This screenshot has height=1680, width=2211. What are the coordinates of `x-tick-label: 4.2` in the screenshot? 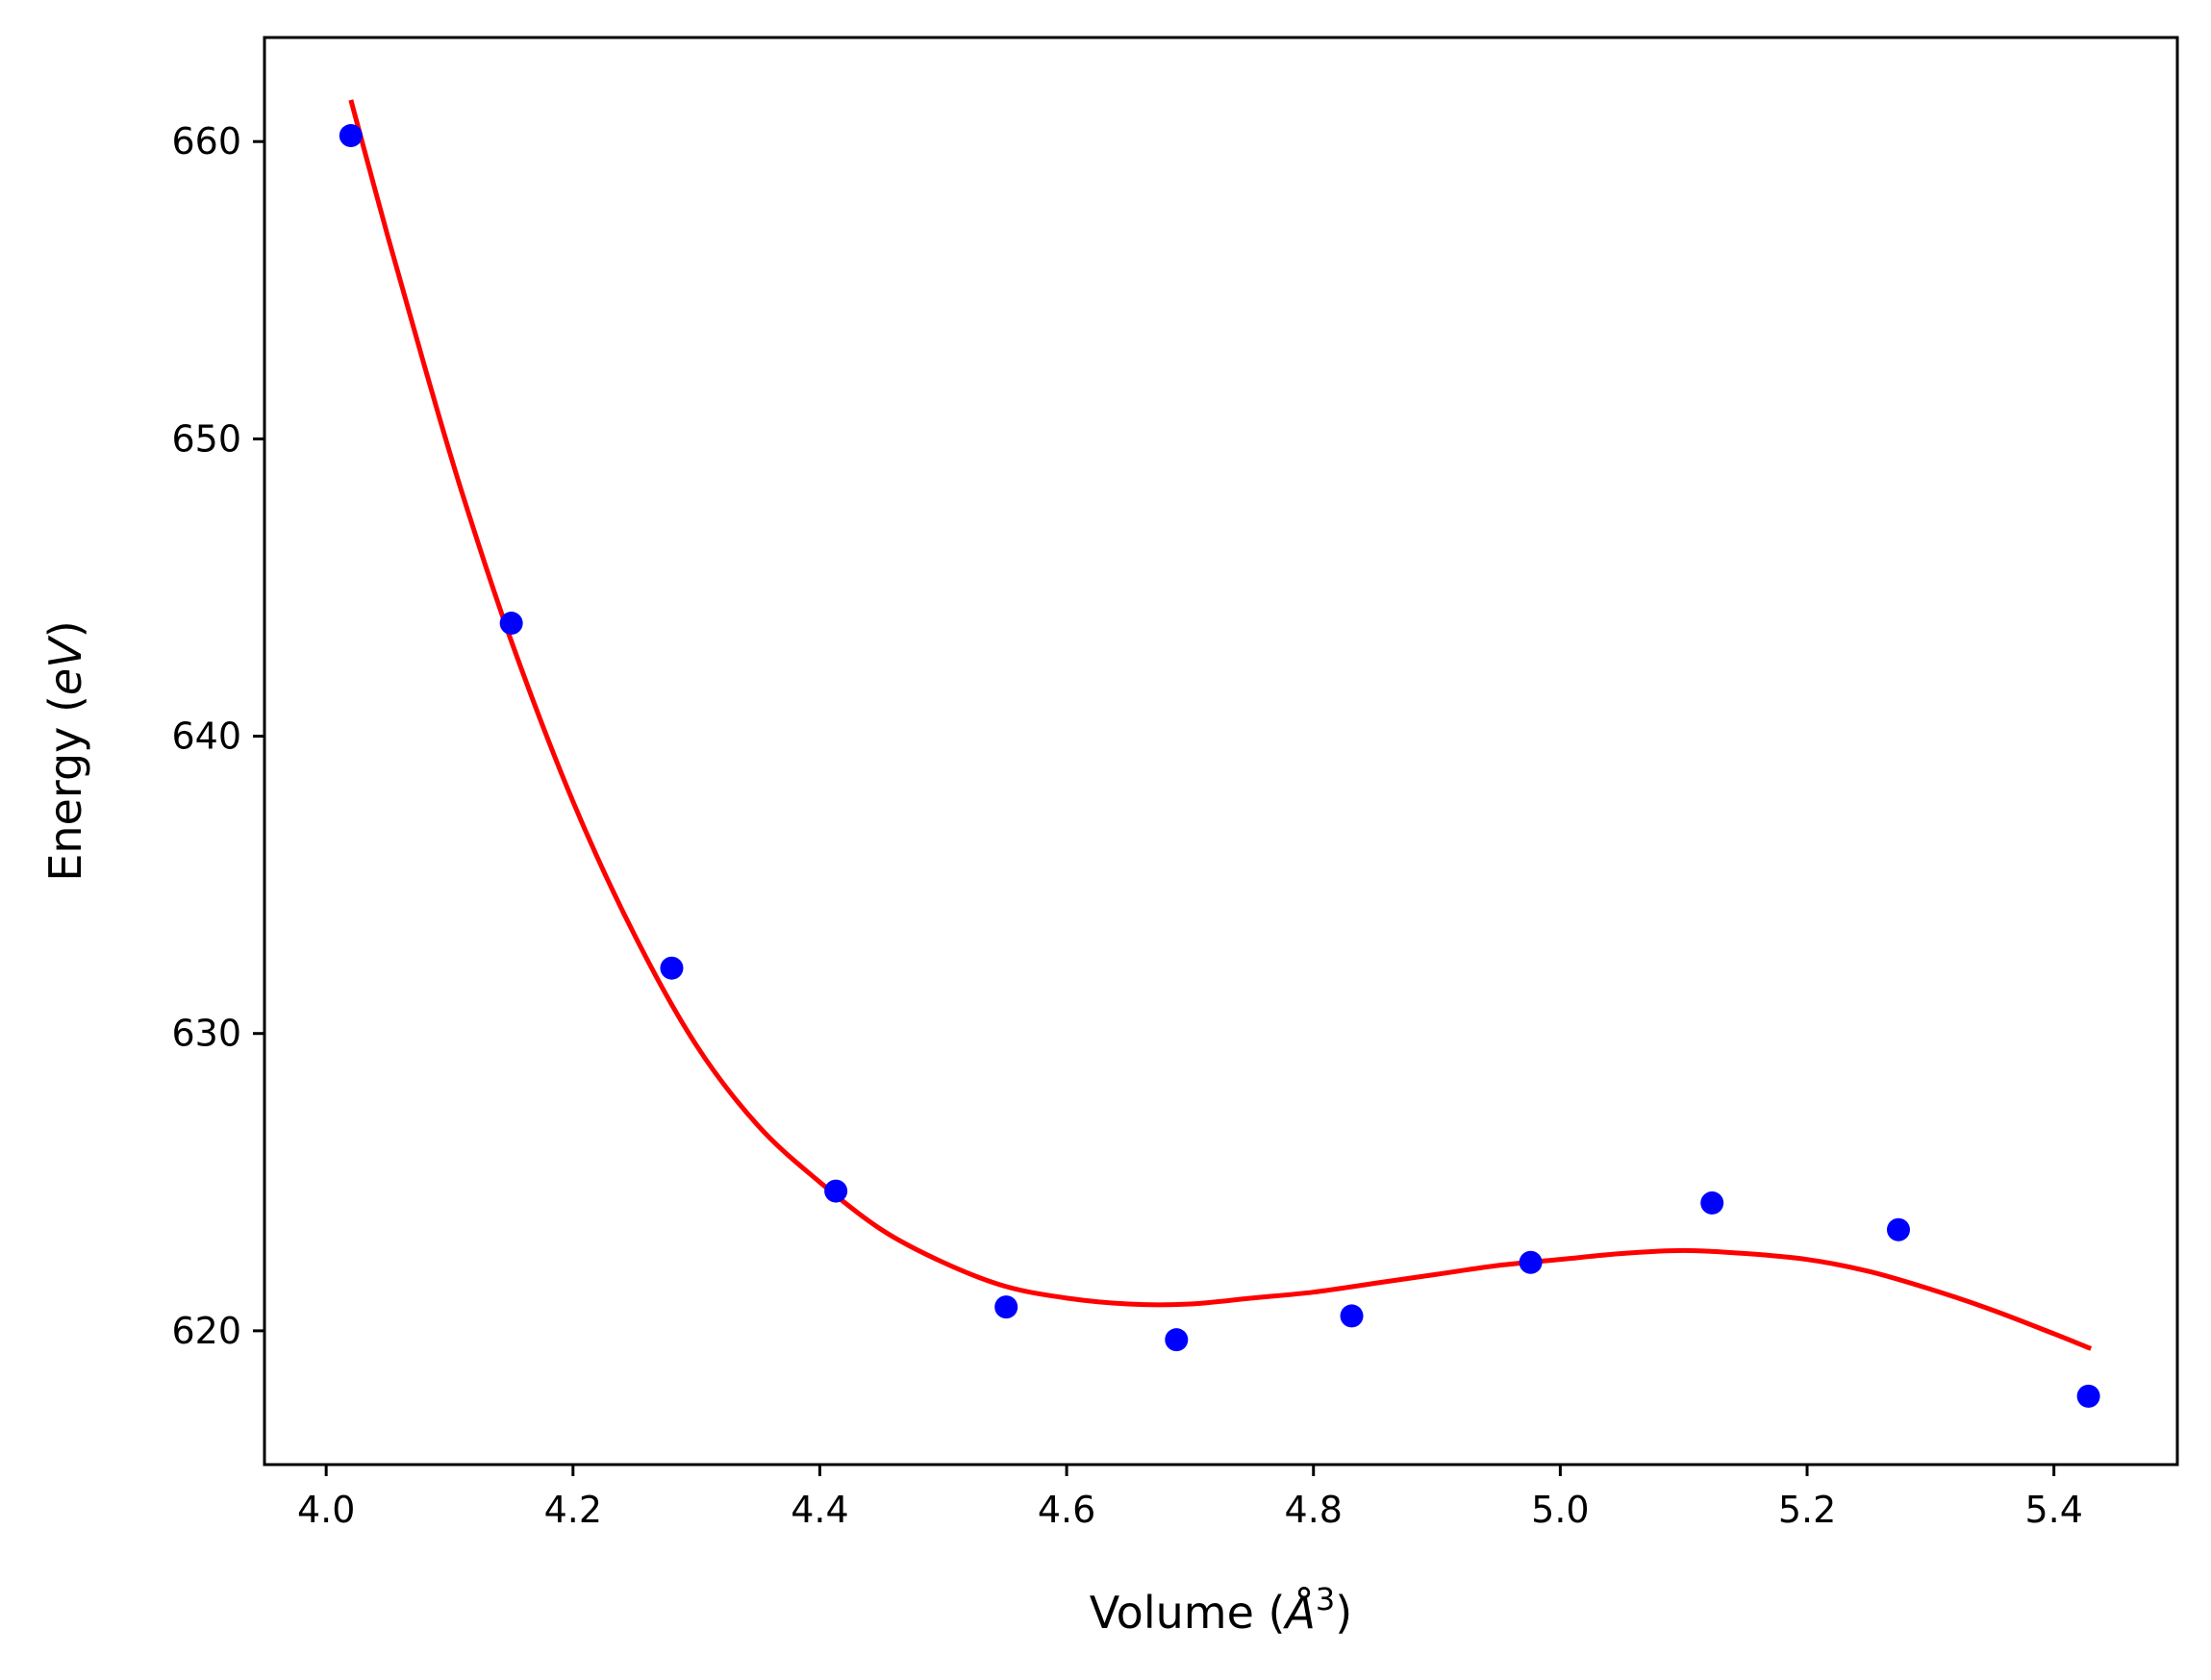 It's located at (573, 1510).